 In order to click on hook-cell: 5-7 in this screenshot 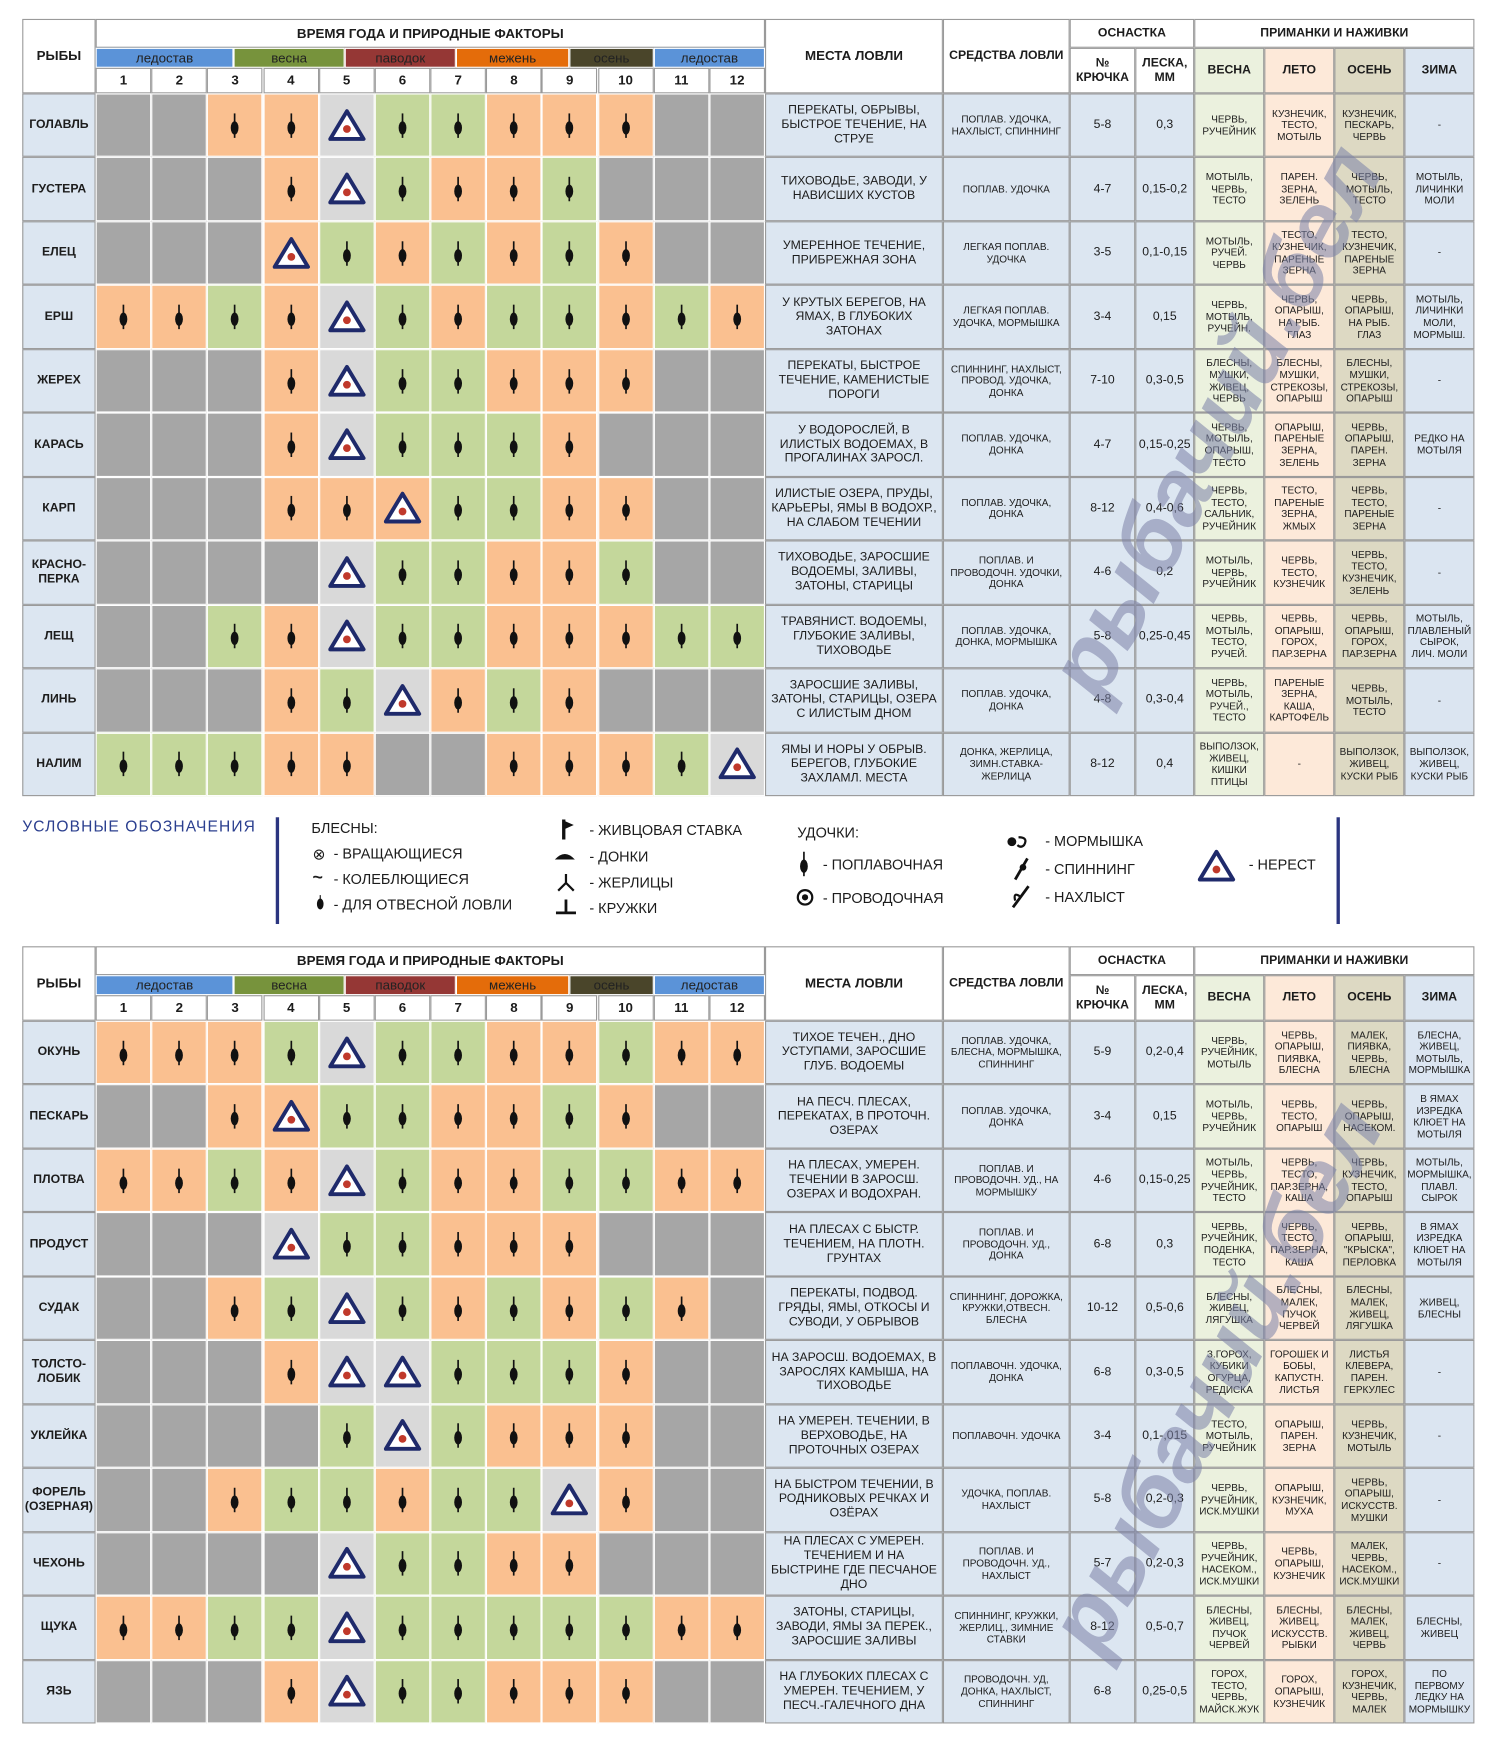, I will do `click(1102, 1563)`.